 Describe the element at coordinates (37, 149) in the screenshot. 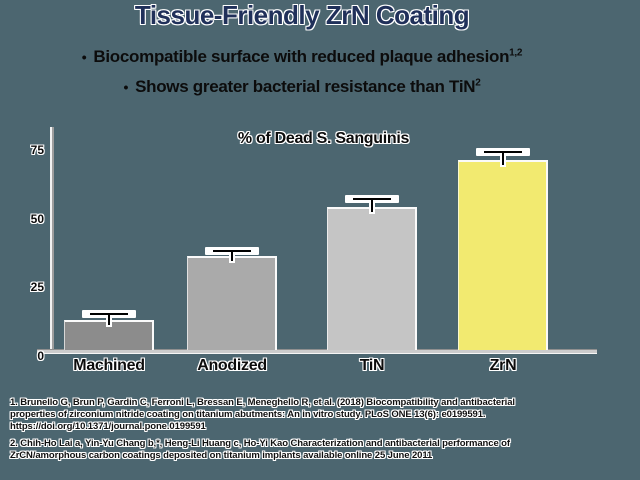

I see `y-tick-label: 75` at that location.